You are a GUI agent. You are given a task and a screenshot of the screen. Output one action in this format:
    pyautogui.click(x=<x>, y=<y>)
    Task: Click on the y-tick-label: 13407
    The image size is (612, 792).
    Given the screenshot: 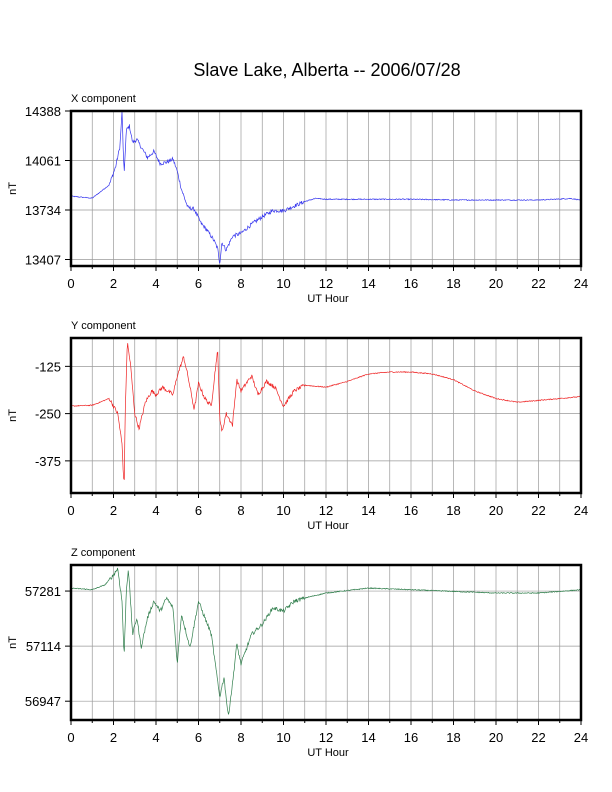 What is the action you would take?
    pyautogui.click(x=43, y=259)
    